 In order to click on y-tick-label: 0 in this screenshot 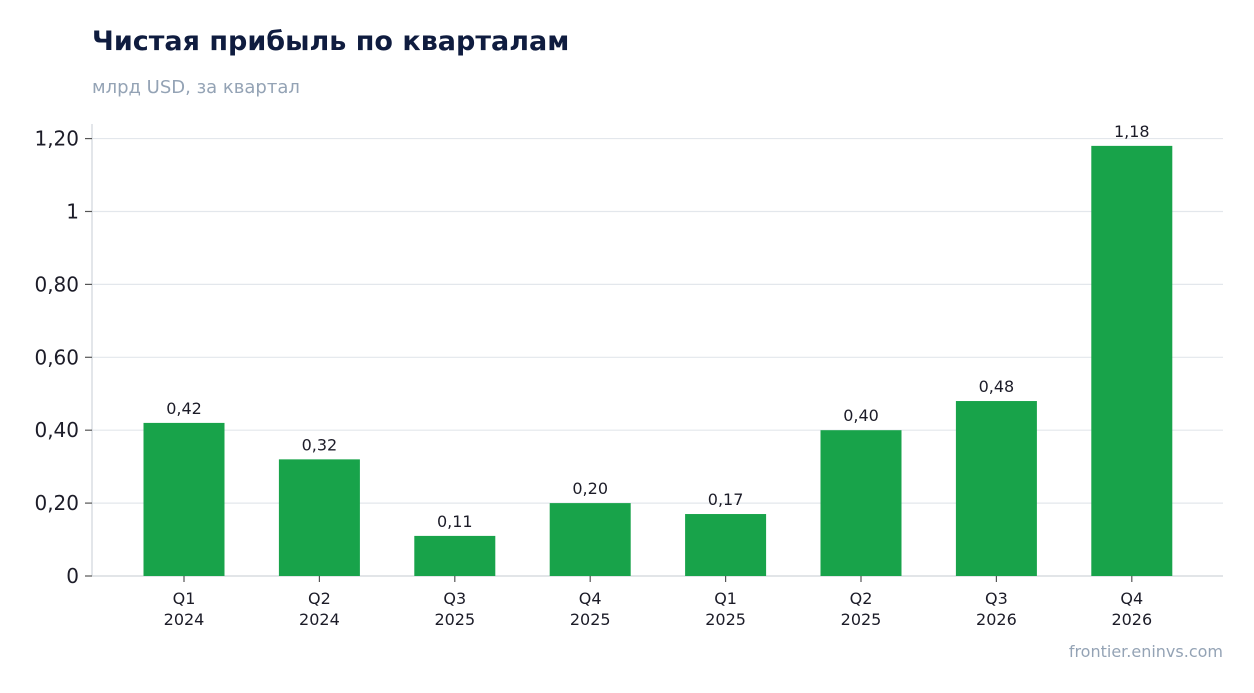, I will do `click(72, 576)`.